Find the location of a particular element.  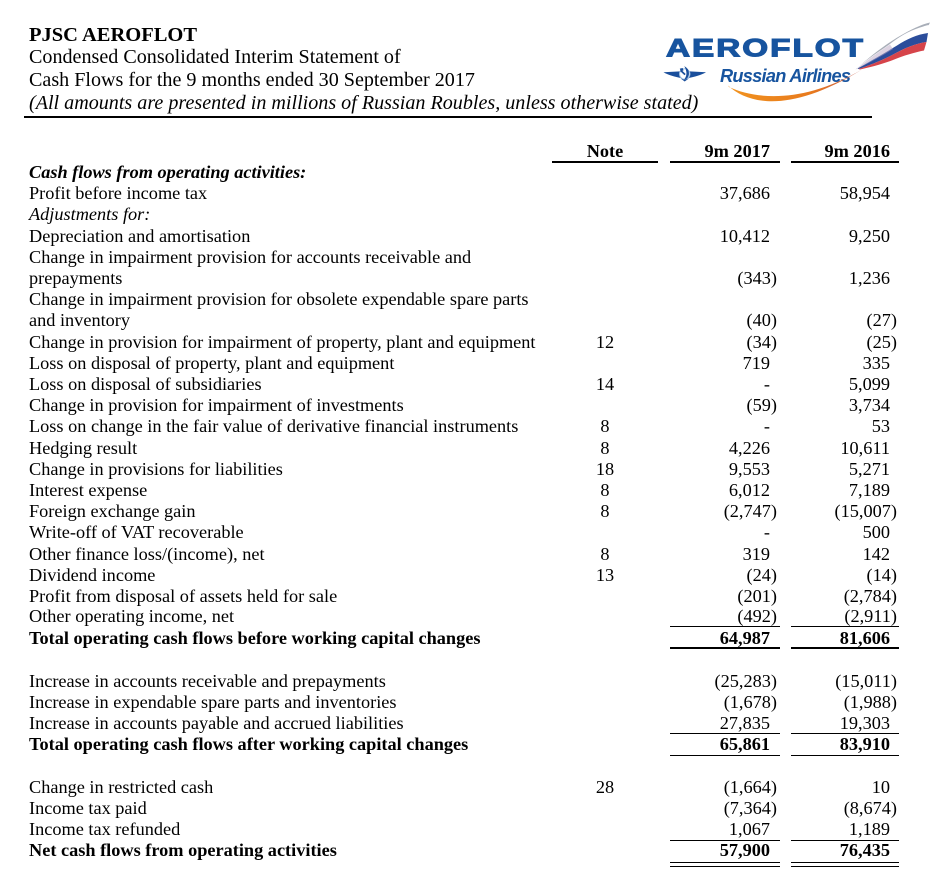

svg-text: Russian Airlines is located at coordinates (785, 76).